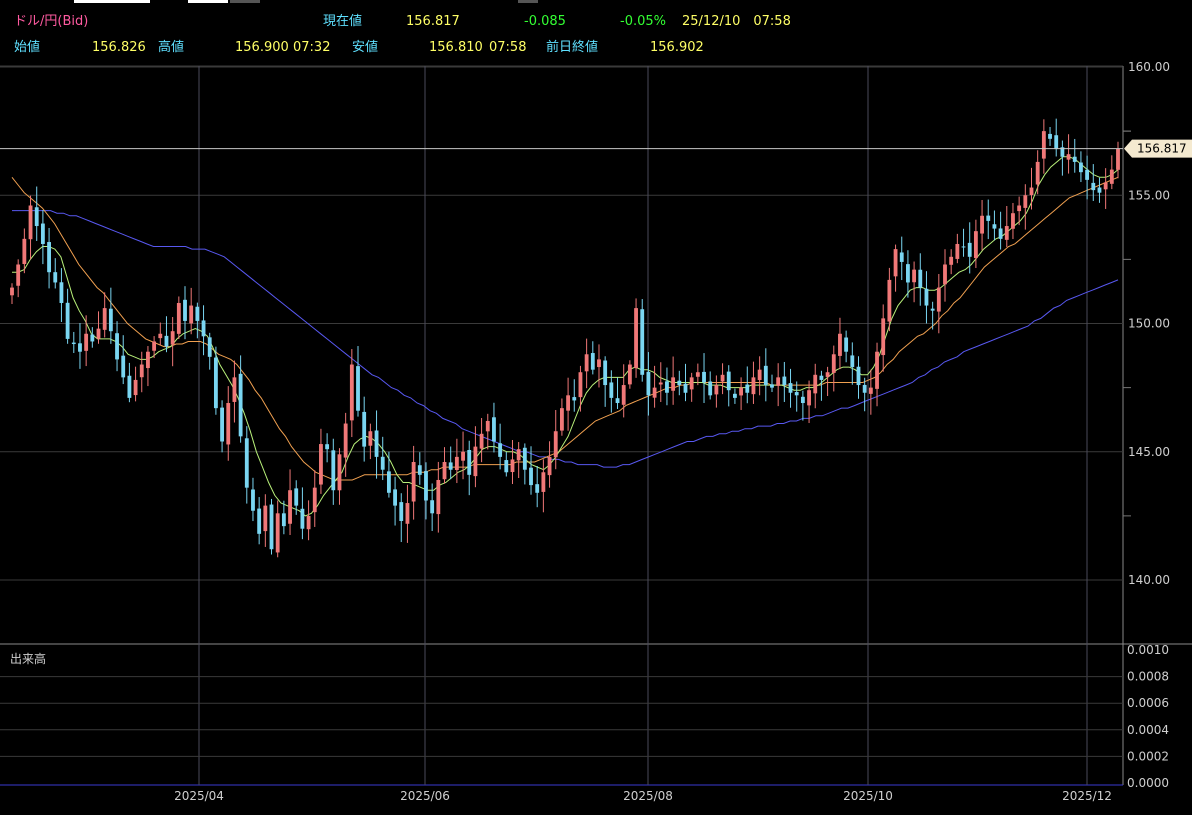 The height and width of the screenshot is (815, 1192). I want to click on open-label: 始値, so click(27, 47).